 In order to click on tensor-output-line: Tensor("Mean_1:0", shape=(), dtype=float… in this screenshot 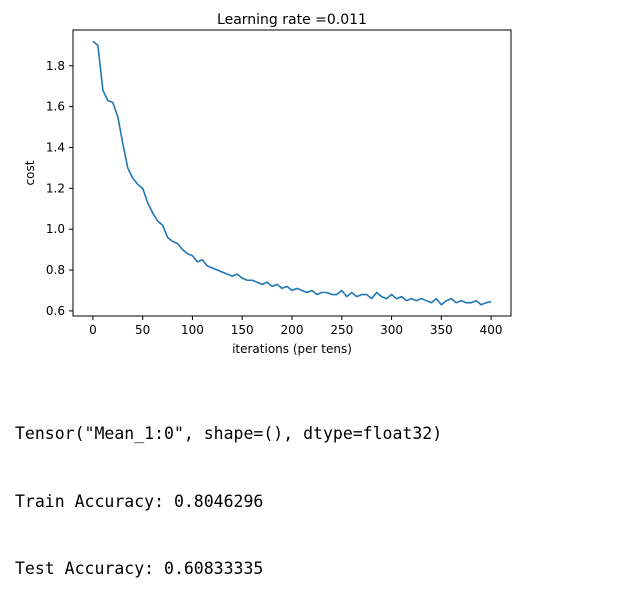, I will do `click(229, 433)`.